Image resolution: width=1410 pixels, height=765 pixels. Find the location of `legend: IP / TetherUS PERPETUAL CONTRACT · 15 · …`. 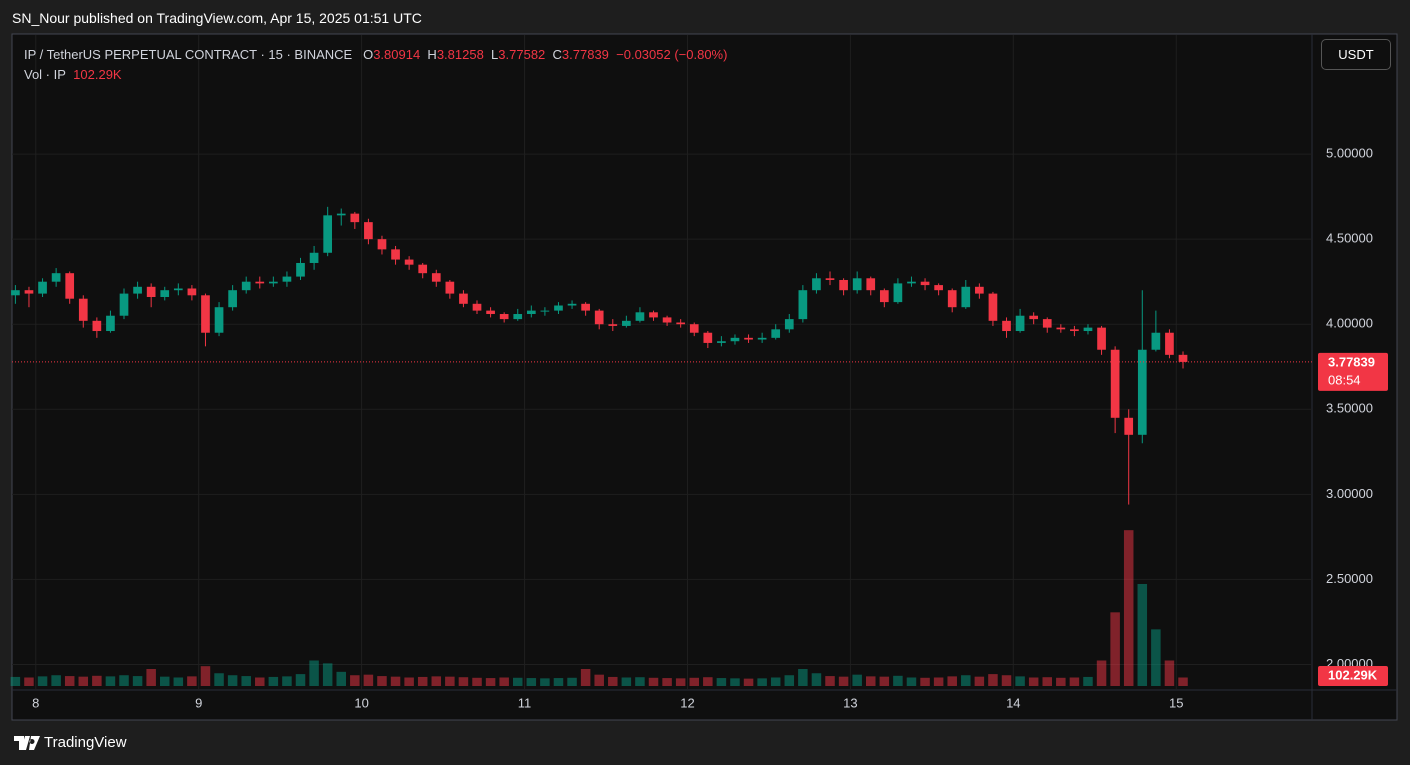

legend: IP / TetherUS PERPETUAL CONTRACT · 15 · … is located at coordinates (375, 65).